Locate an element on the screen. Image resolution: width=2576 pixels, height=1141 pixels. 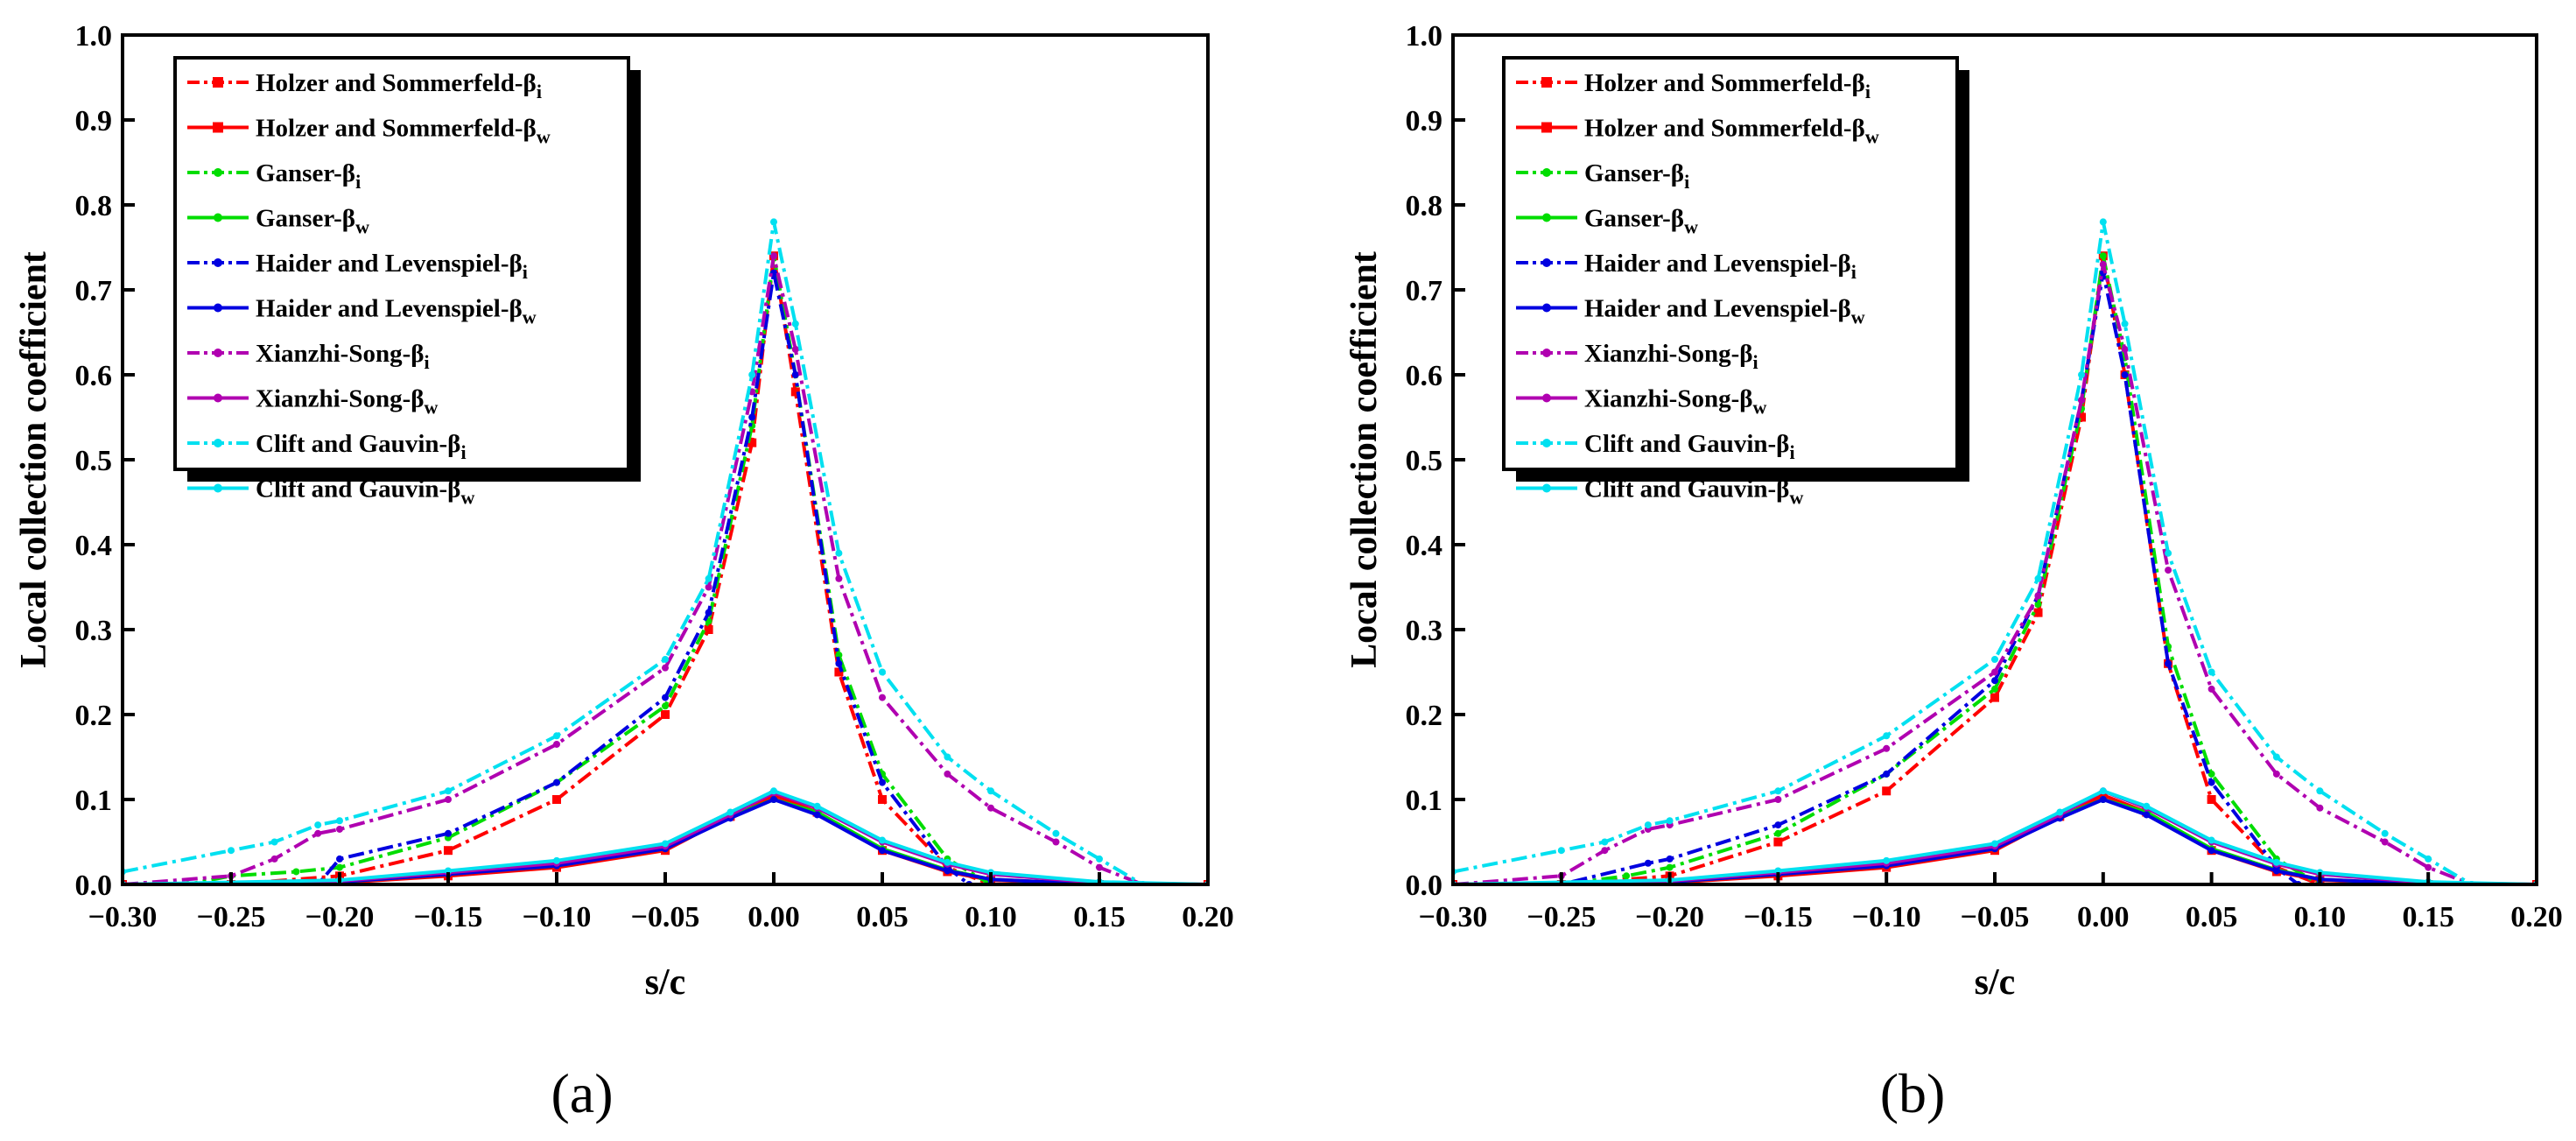
series-1-point is located at coordinates (2103, 795).